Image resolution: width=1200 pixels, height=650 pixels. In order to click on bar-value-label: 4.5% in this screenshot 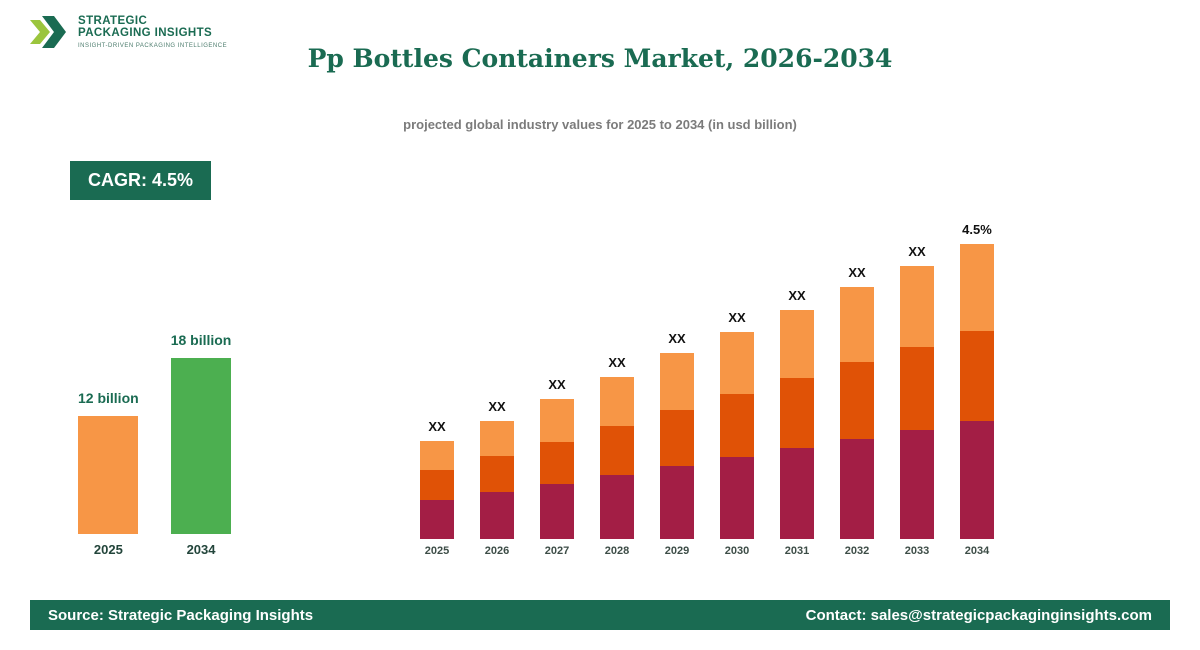, I will do `click(977, 229)`.